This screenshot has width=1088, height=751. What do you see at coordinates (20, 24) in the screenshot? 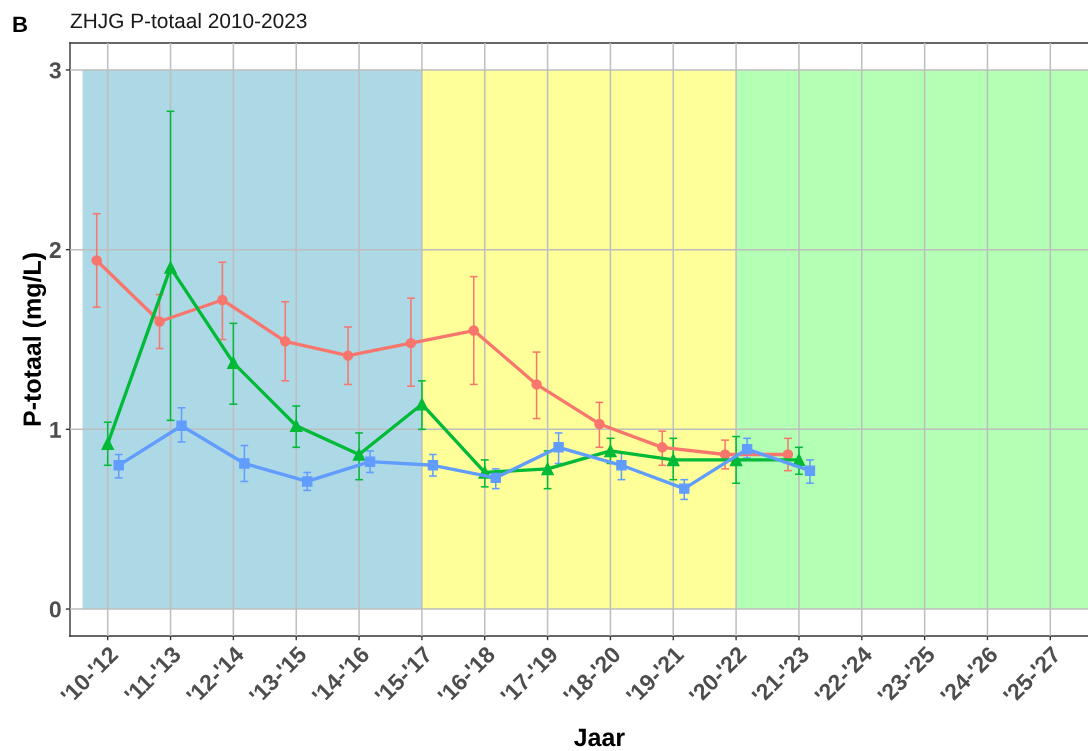
I see `text: B` at bounding box center [20, 24].